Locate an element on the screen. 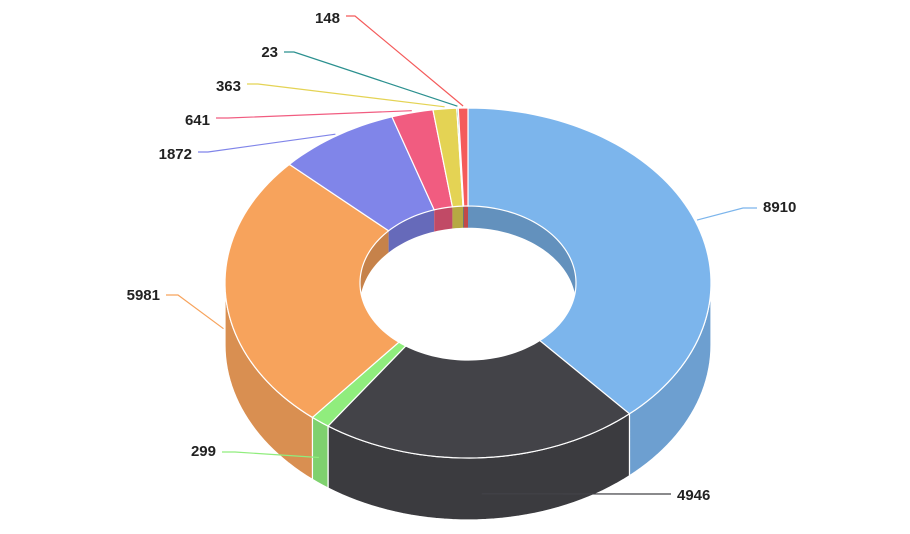 Image resolution: width=910 pixels, height=534 pixels. data-label-23: 23 is located at coordinates (269, 52).